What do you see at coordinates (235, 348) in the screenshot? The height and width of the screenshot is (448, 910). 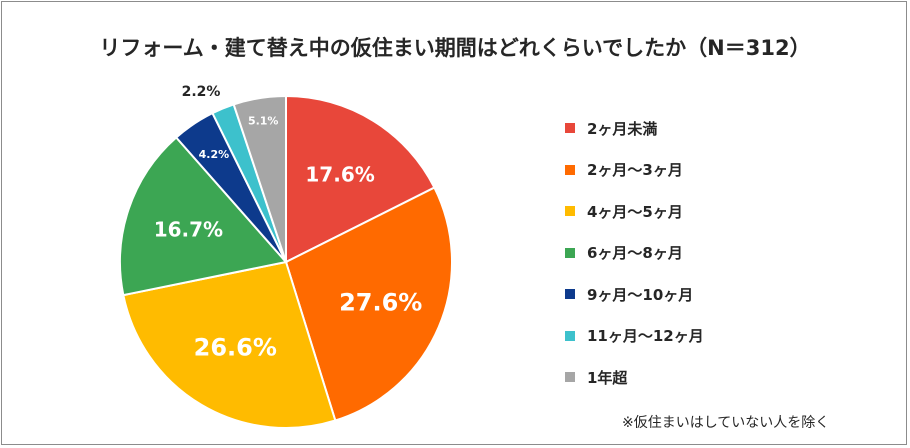 I see `slice-data-label: 26.6%` at bounding box center [235, 348].